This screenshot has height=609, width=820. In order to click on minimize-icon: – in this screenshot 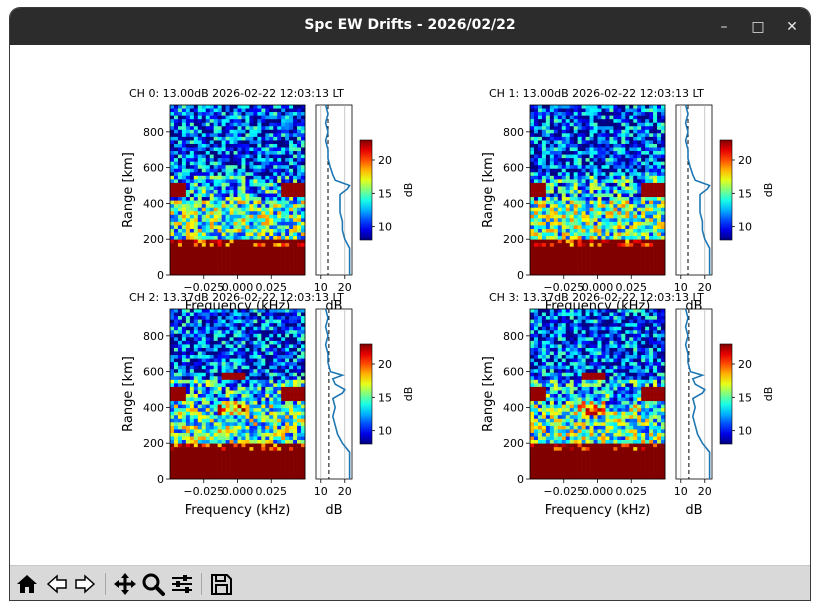, I will do `click(724, 27)`.